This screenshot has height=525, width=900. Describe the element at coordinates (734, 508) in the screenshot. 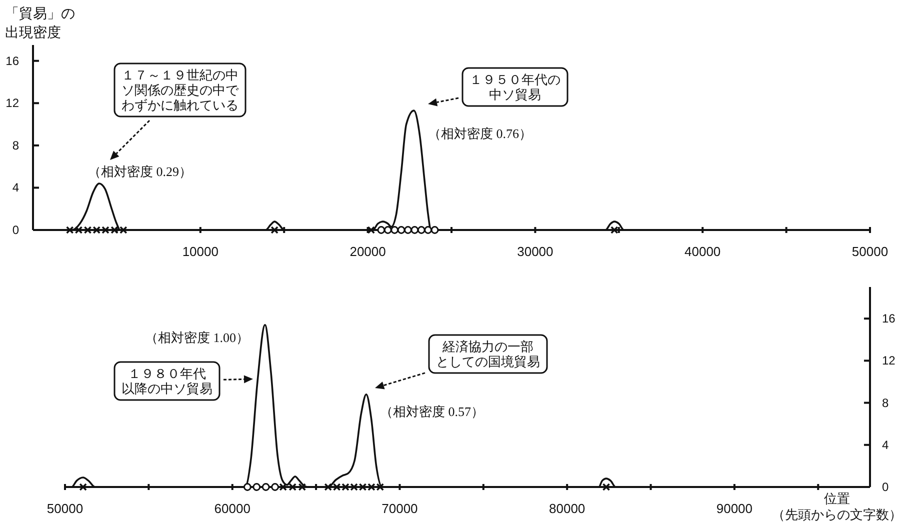

I see `x-tick-label: 90000` at that location.